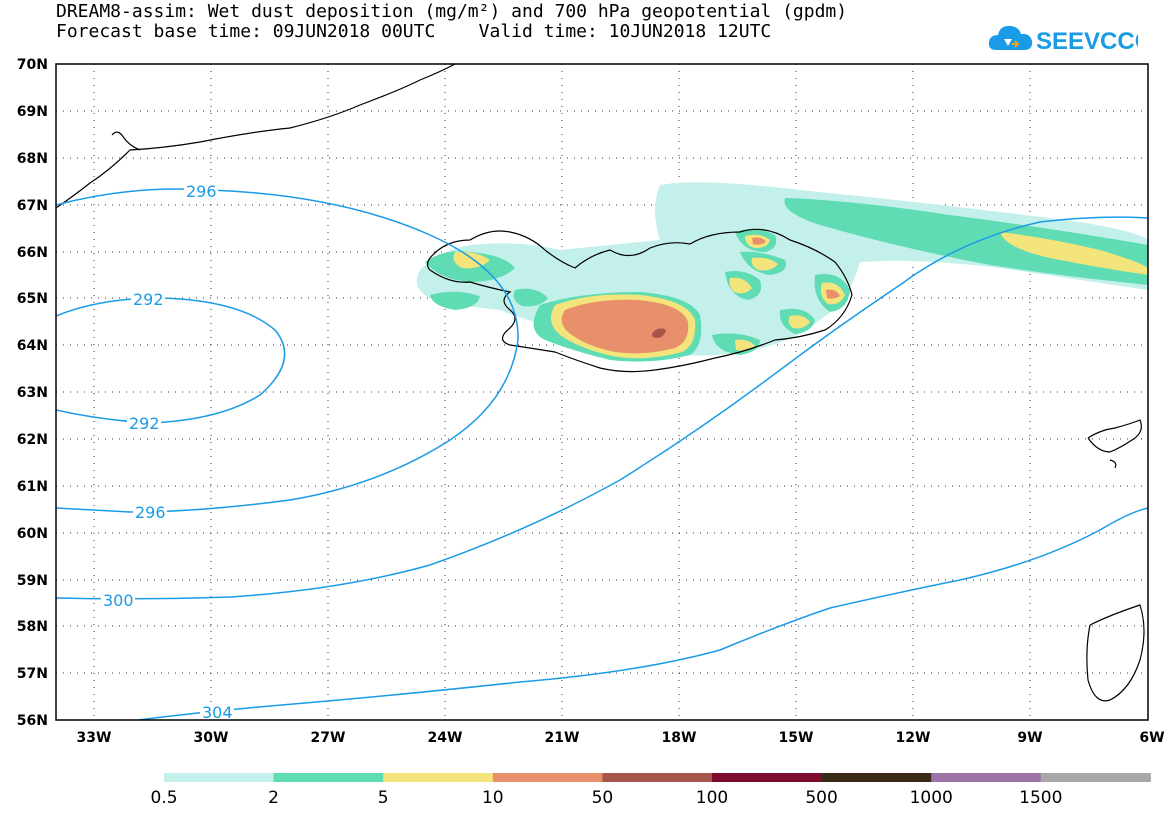 The image size is (1175, 815). I want to click on lat-label: 69N, so click(32, 112).